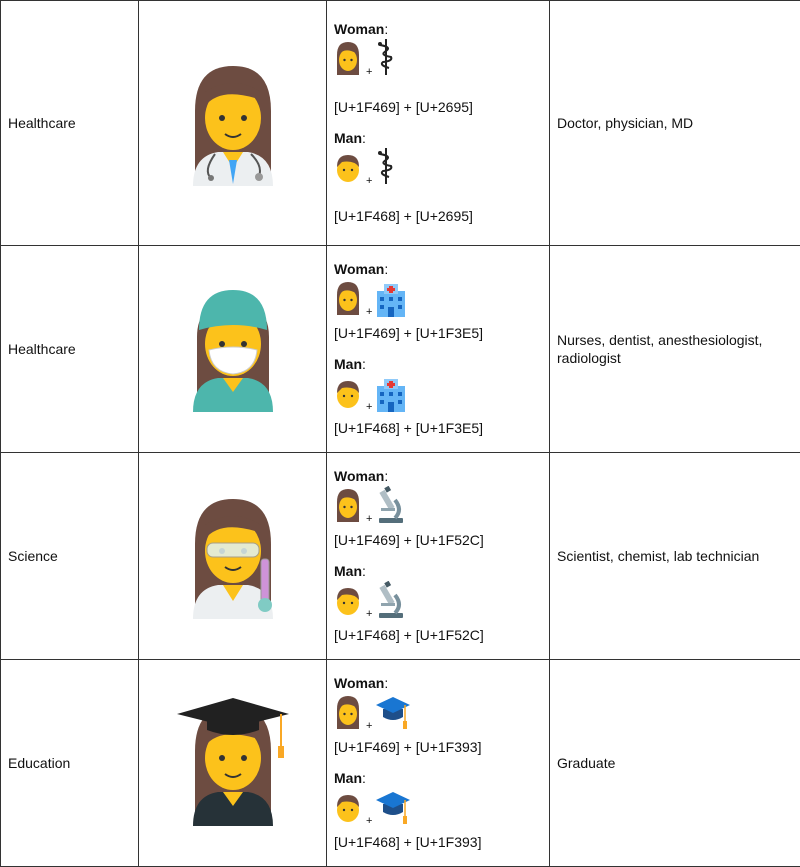 The height and width of the screenshot is (867, 800). I want to click on man-combo: Man: + [U+1F468] + [U+1F52C], so click(438, 603).